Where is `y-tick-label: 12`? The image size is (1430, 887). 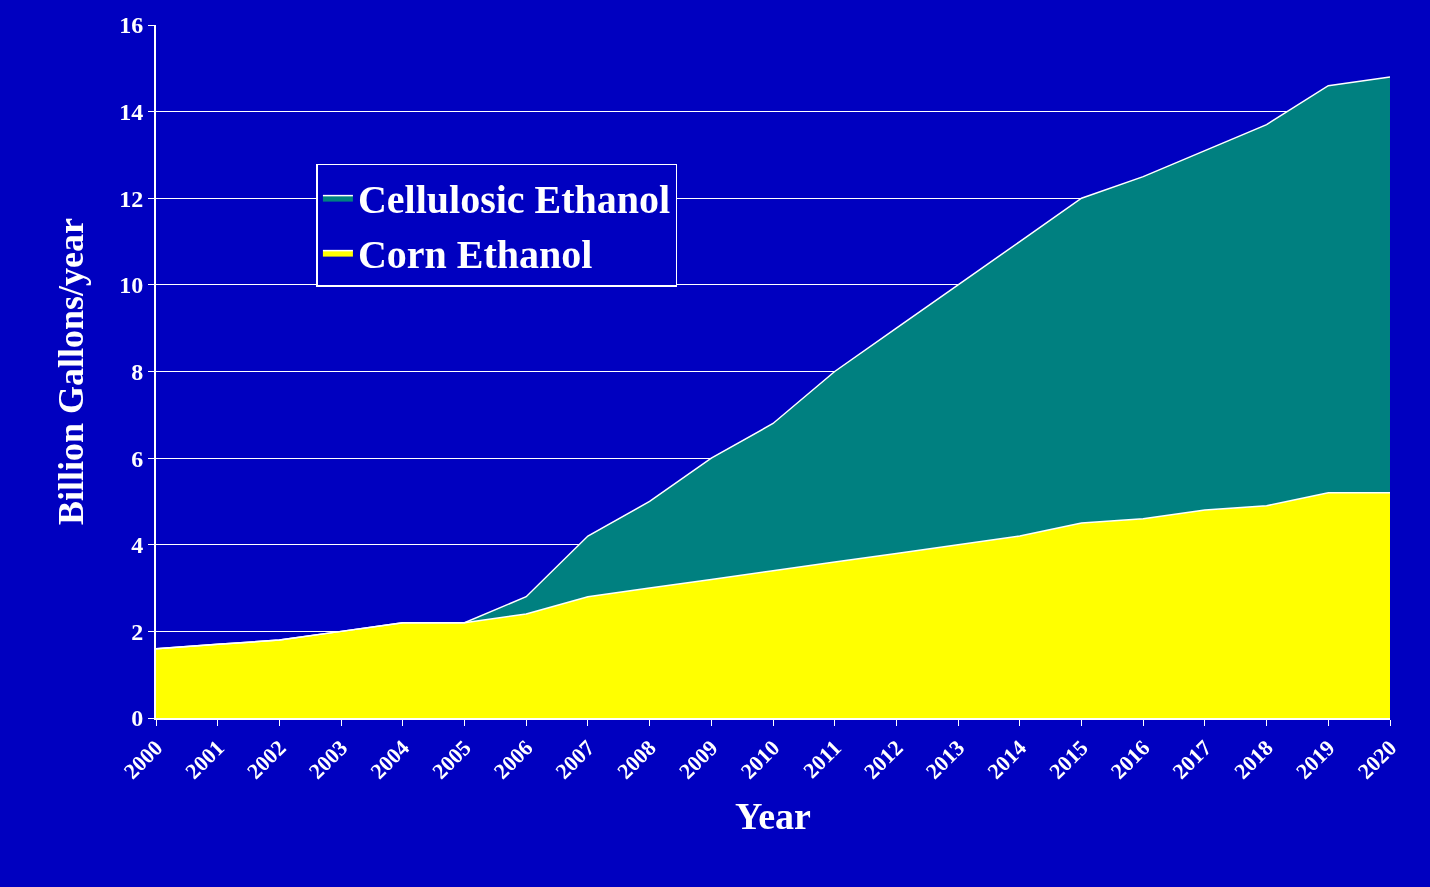
y-tick-label: 12 is located at coordinates (131, 198).